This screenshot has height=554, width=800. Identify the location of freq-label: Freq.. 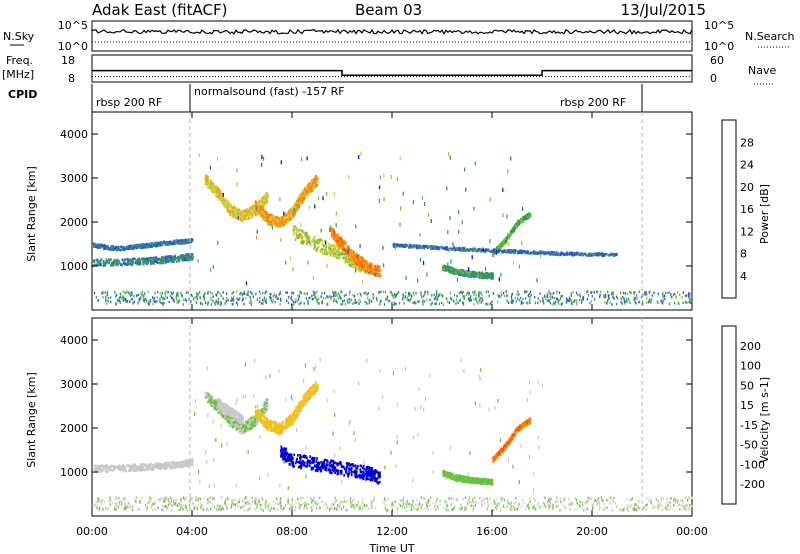
(19, 60).